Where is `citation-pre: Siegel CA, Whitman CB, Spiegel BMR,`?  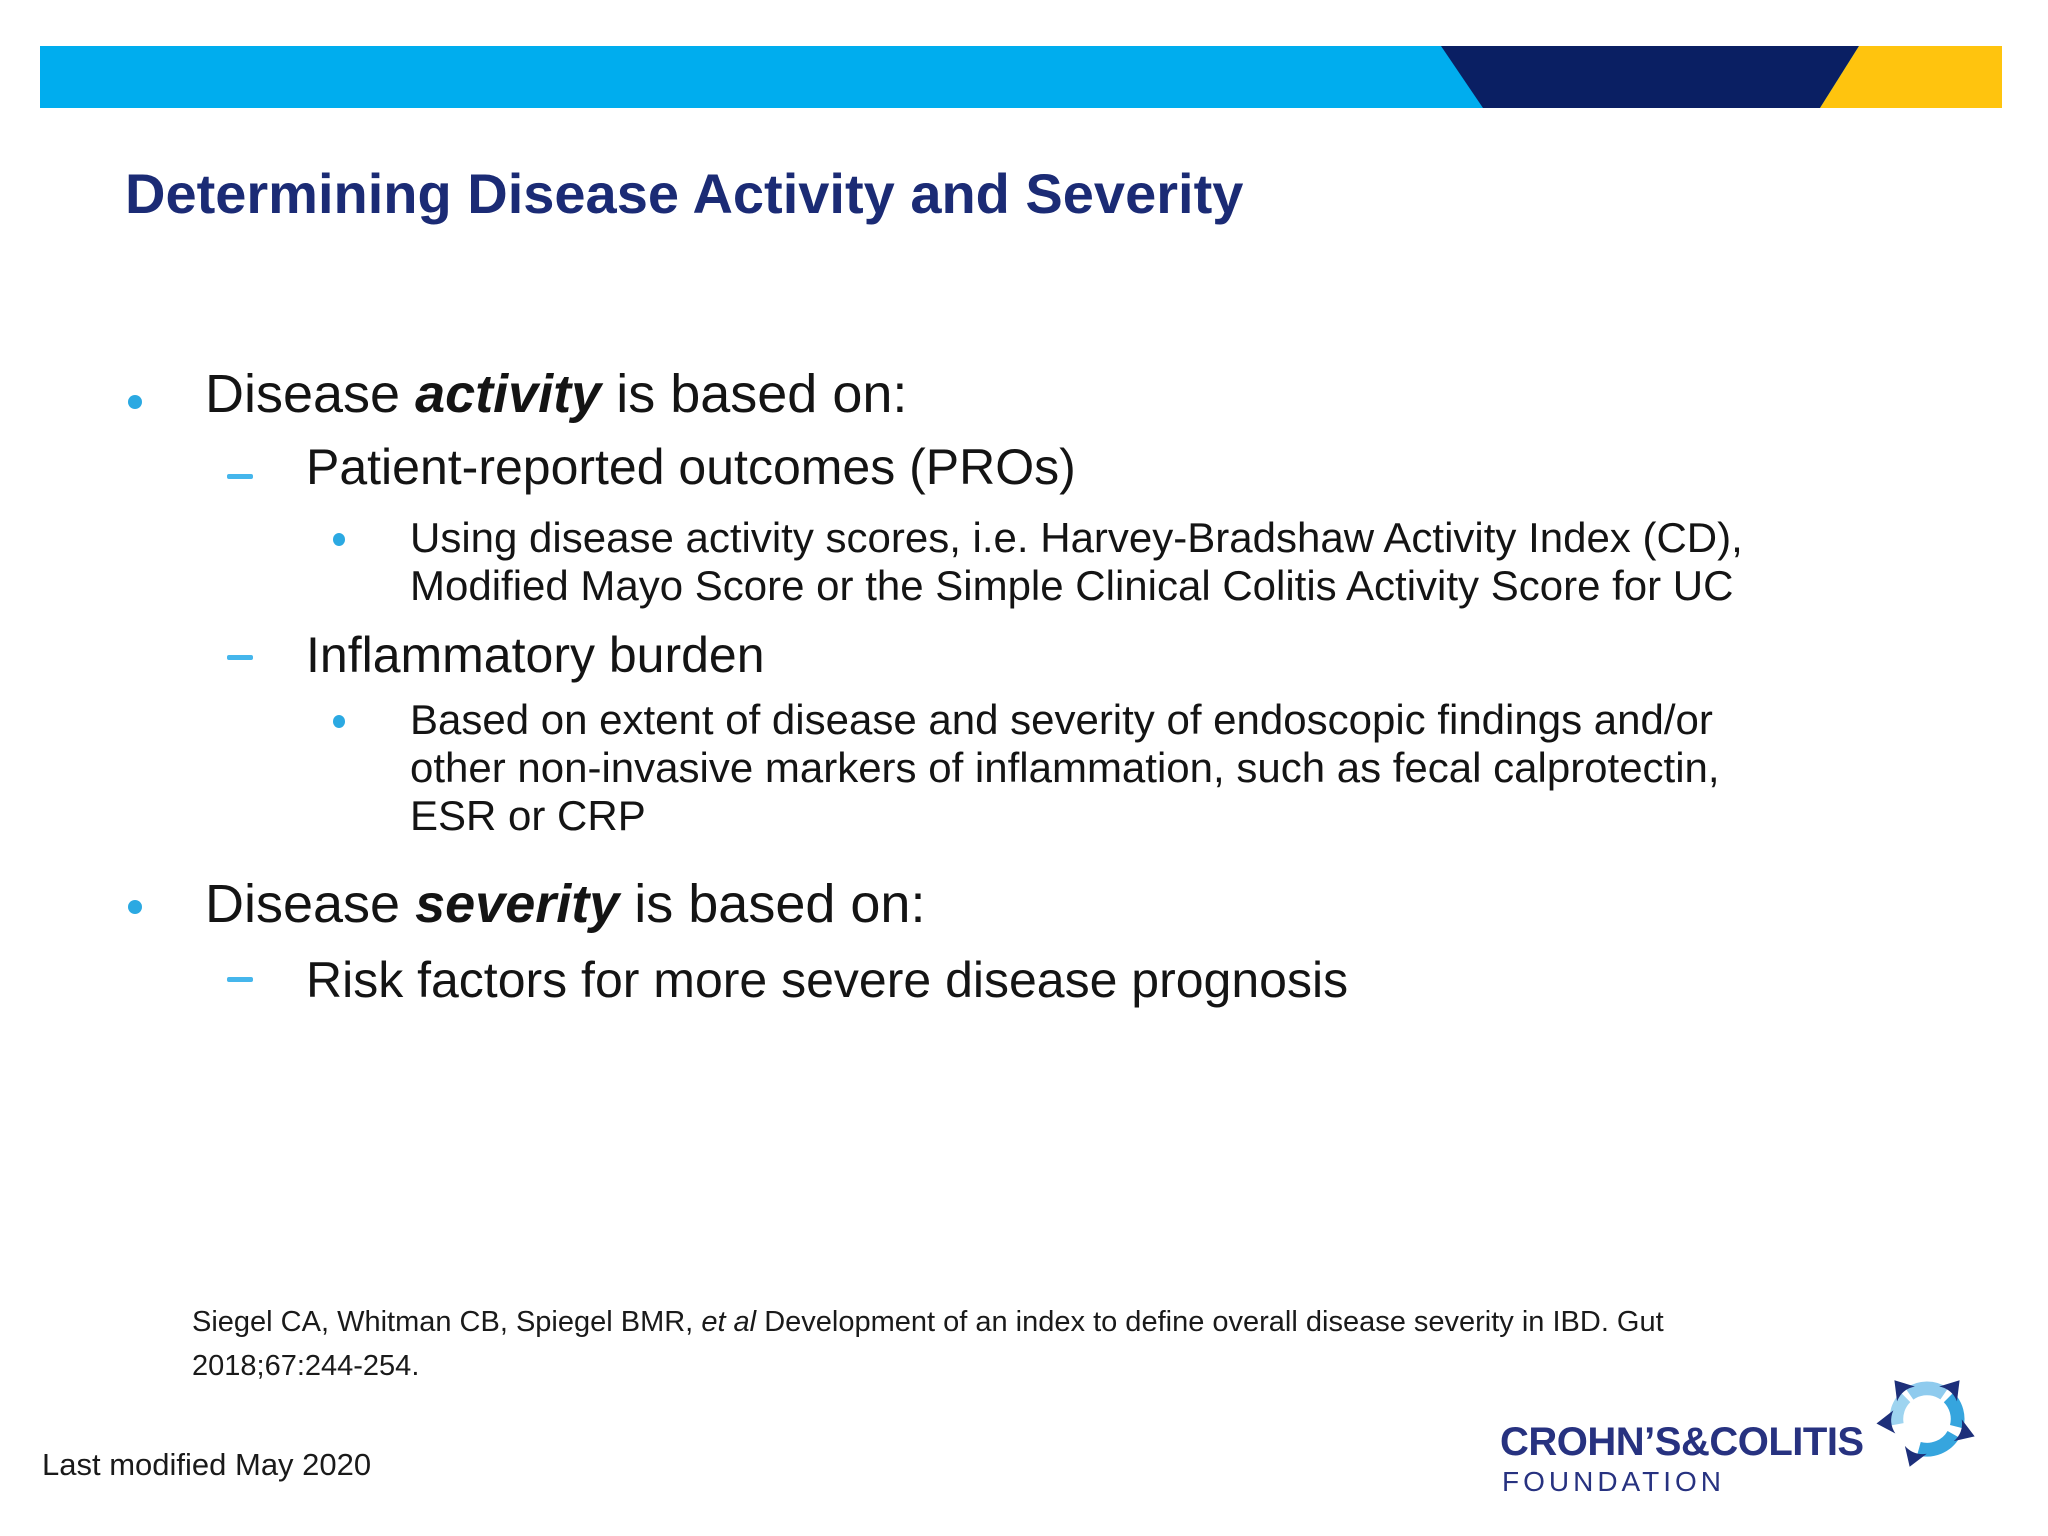 citation-pre: Siegel CA, Whitman CB, Spiegel BMR, is located at coordinates (447, 1322).